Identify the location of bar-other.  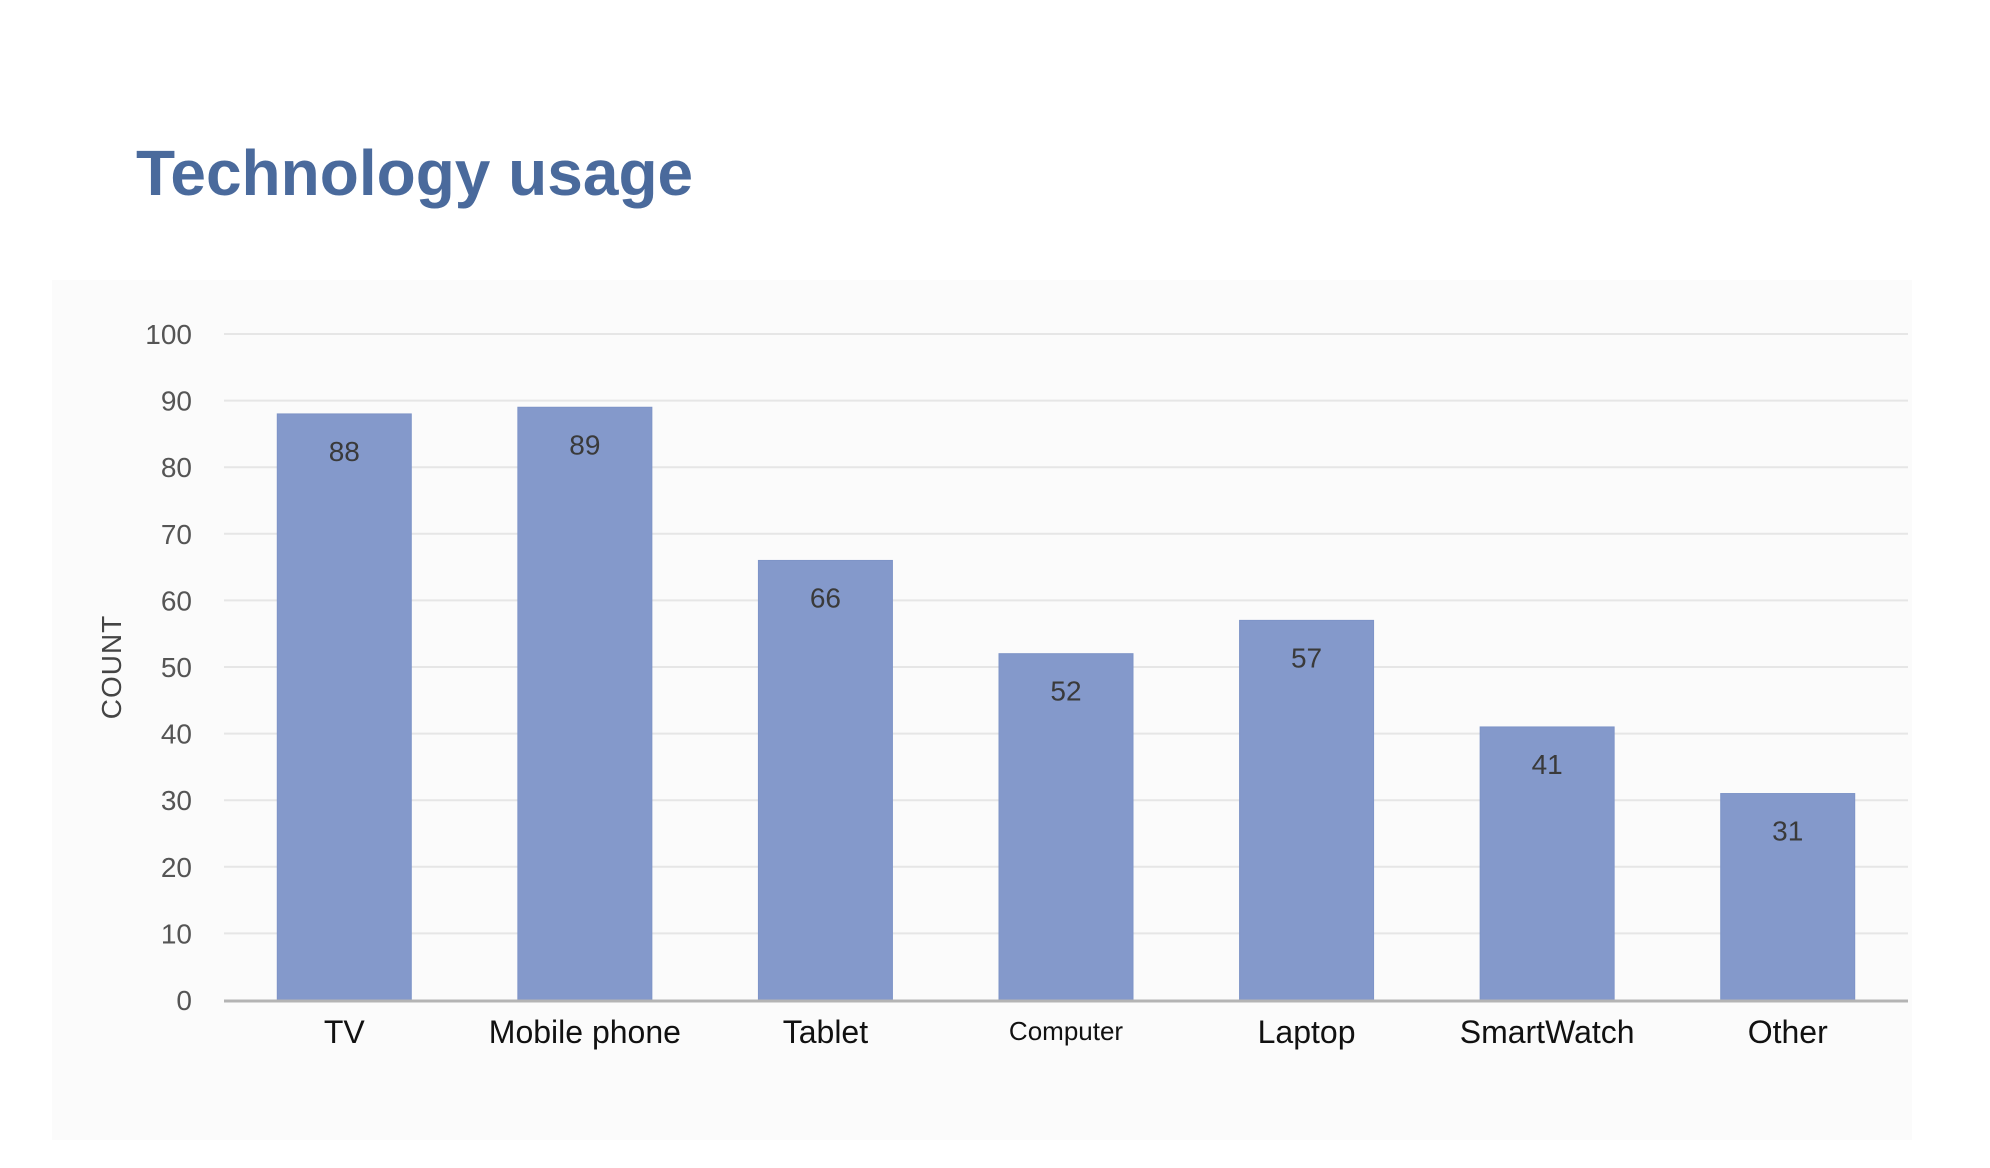
(1788, 897).